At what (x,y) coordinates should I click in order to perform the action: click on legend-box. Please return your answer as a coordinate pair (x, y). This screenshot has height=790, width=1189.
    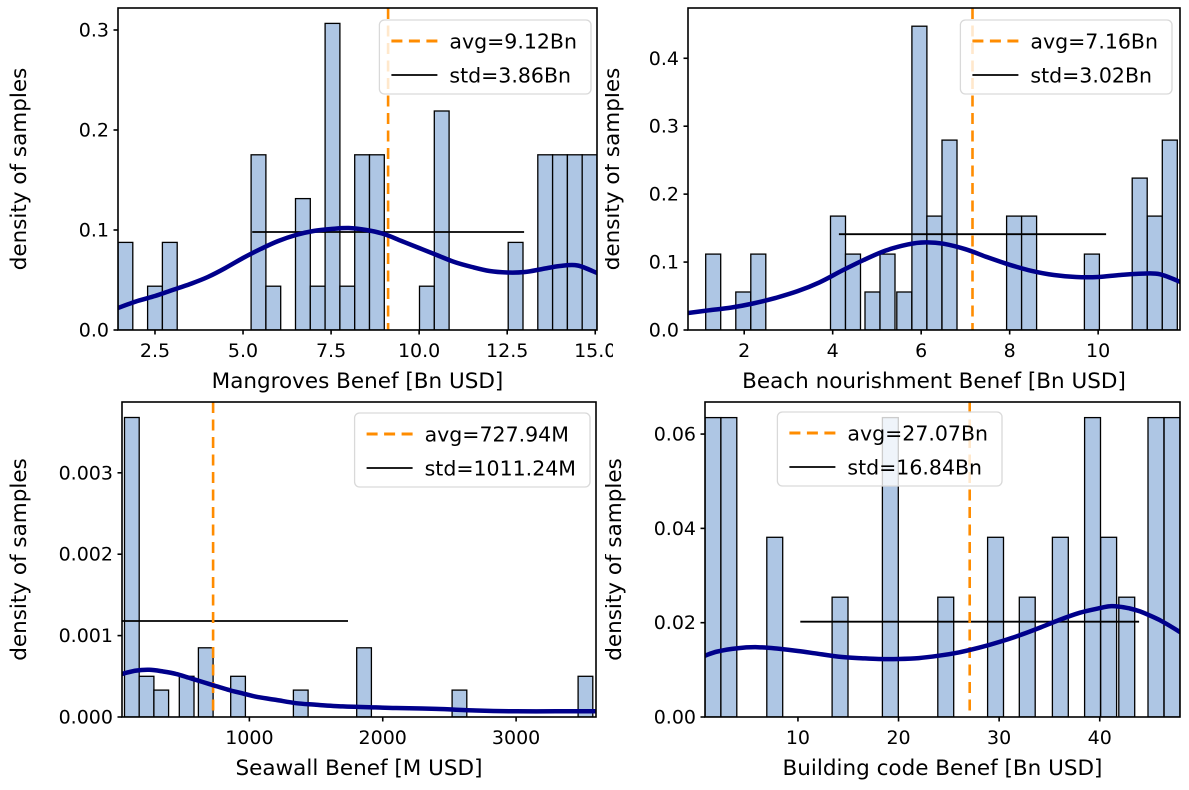
    Looking at the image, I should click on (472, 450).